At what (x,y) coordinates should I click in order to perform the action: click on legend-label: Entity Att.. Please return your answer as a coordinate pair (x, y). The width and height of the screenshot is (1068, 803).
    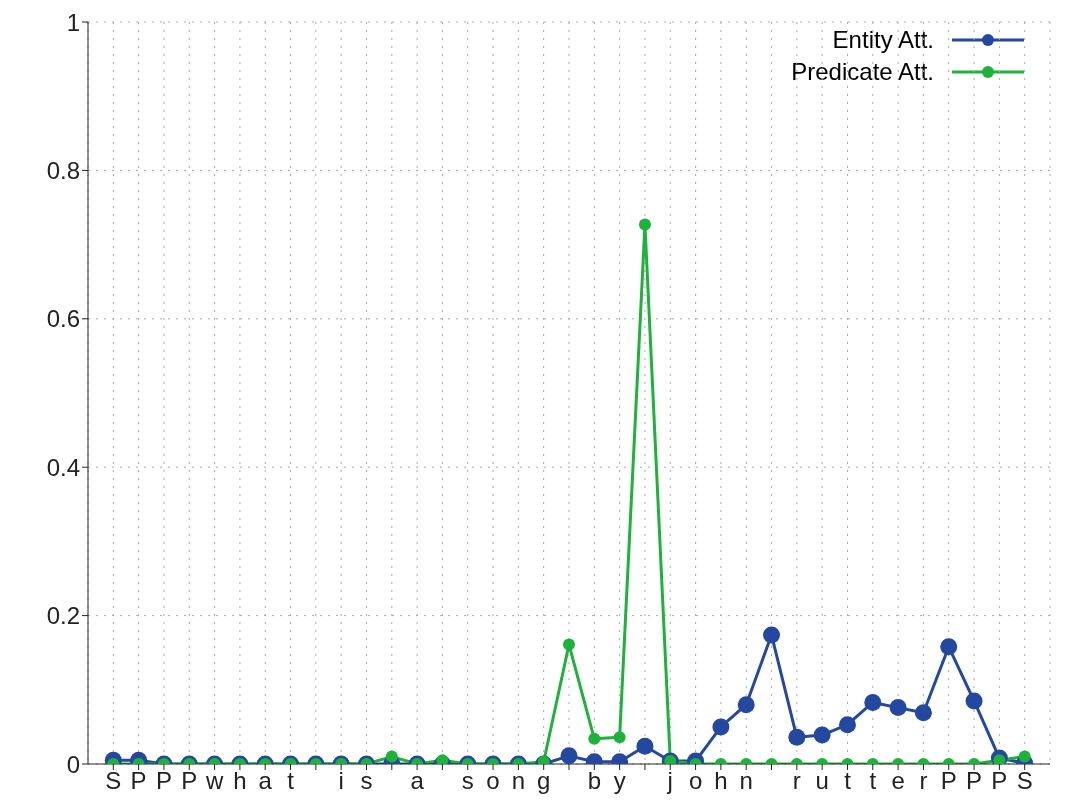
    Looking at the image, I should click on (883, 40).